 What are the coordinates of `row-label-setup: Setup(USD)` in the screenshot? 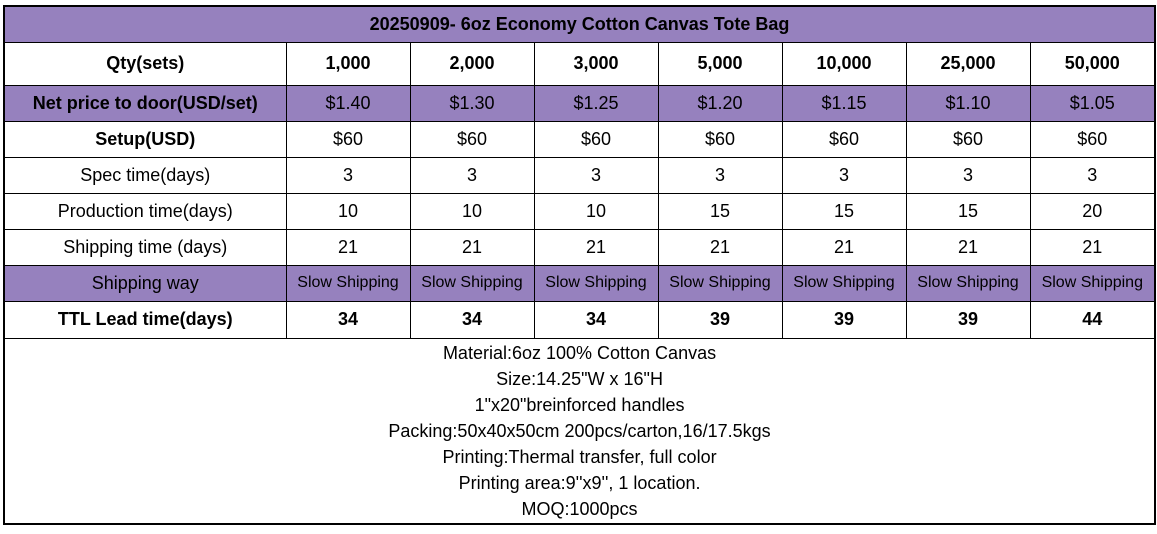 It's located at (145, 139).